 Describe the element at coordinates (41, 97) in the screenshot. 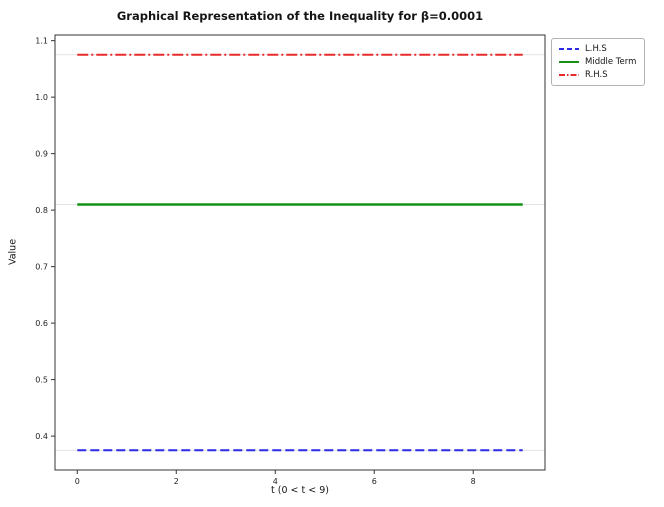

I see `y-tick-label: 1.0` at that location.